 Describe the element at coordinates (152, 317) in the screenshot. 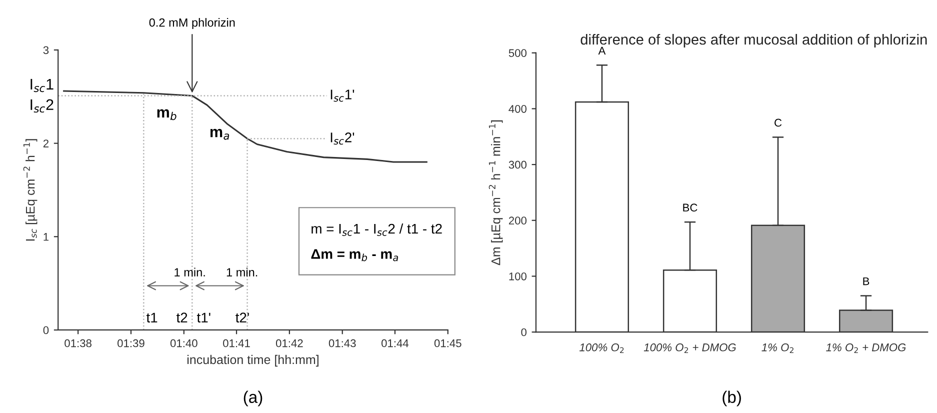

I see `annotation: t1` at that location.